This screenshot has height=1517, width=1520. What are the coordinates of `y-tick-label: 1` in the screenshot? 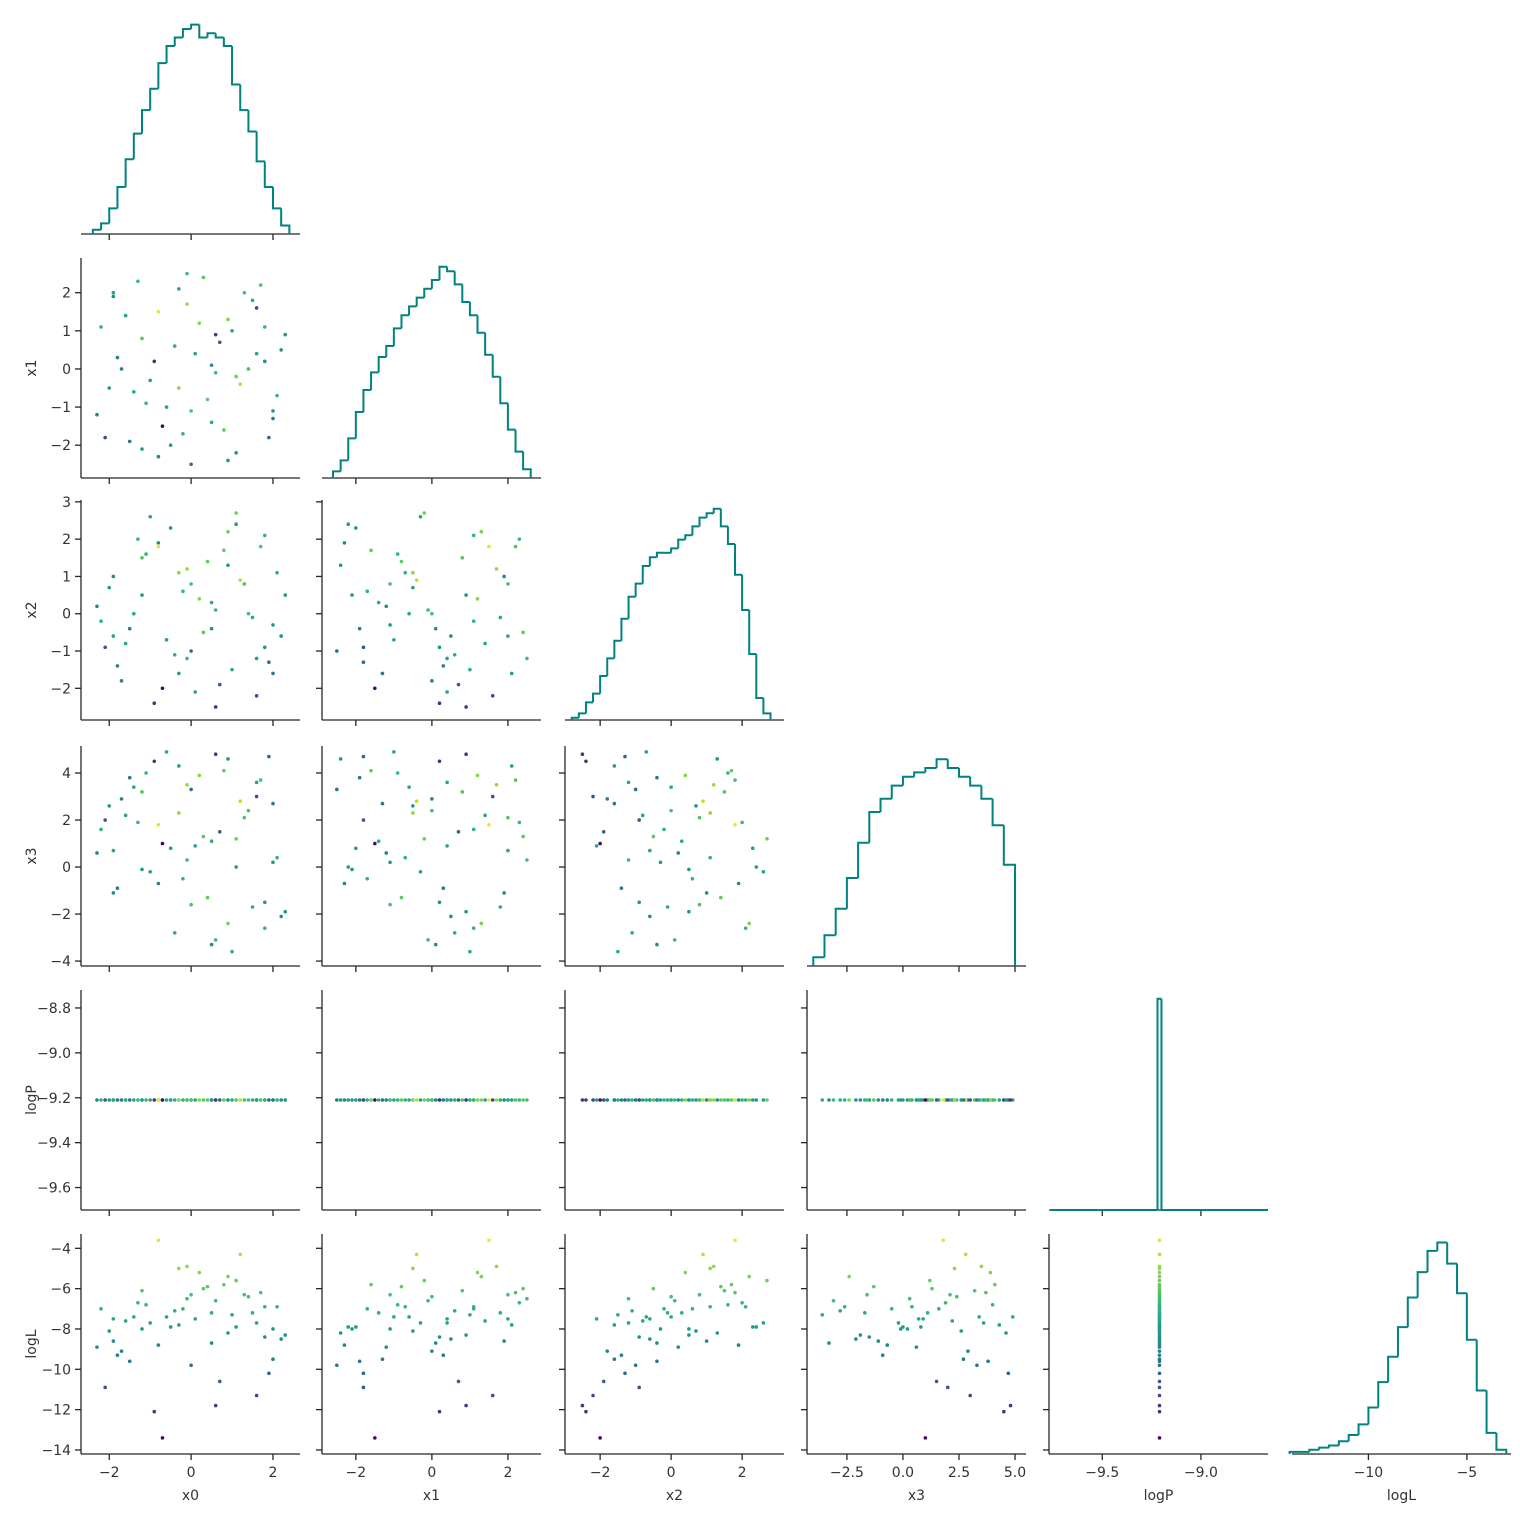 It's located at (66, 577).